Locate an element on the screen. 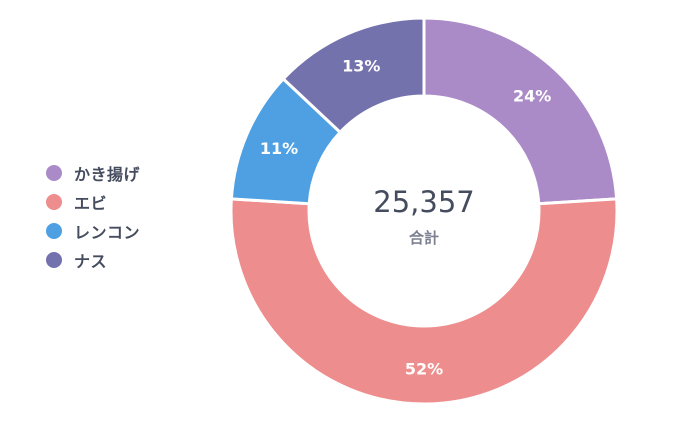 The image size is (700, 440). legend-label: エビ is located at coordinates (91, 203).